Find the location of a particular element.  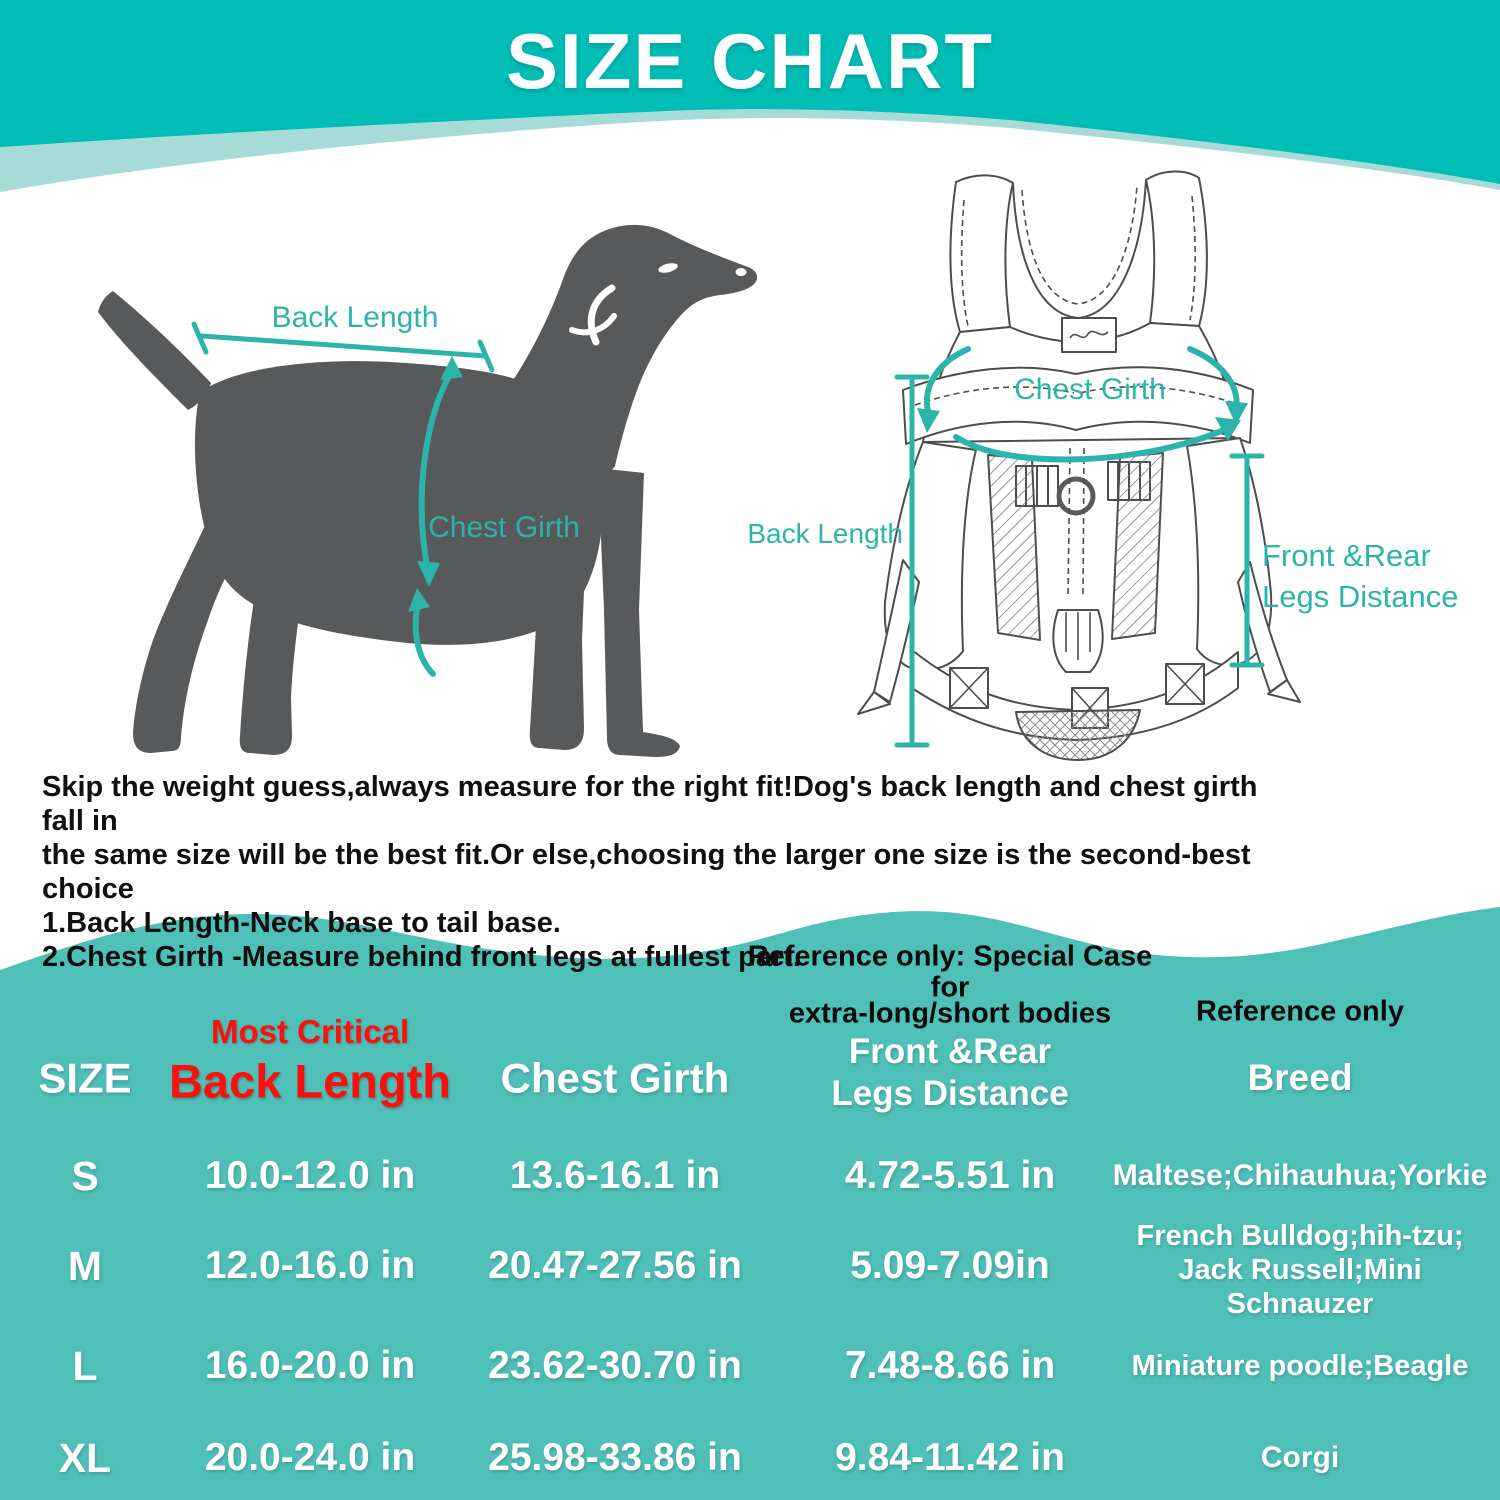

back-length-line is located at coordinates (344, 346).